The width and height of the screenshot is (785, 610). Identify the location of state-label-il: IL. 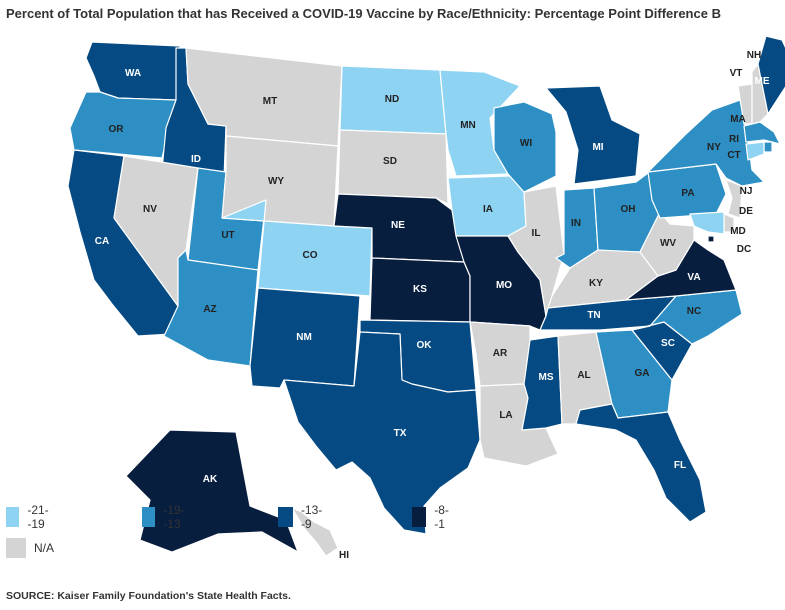
(536, 233).